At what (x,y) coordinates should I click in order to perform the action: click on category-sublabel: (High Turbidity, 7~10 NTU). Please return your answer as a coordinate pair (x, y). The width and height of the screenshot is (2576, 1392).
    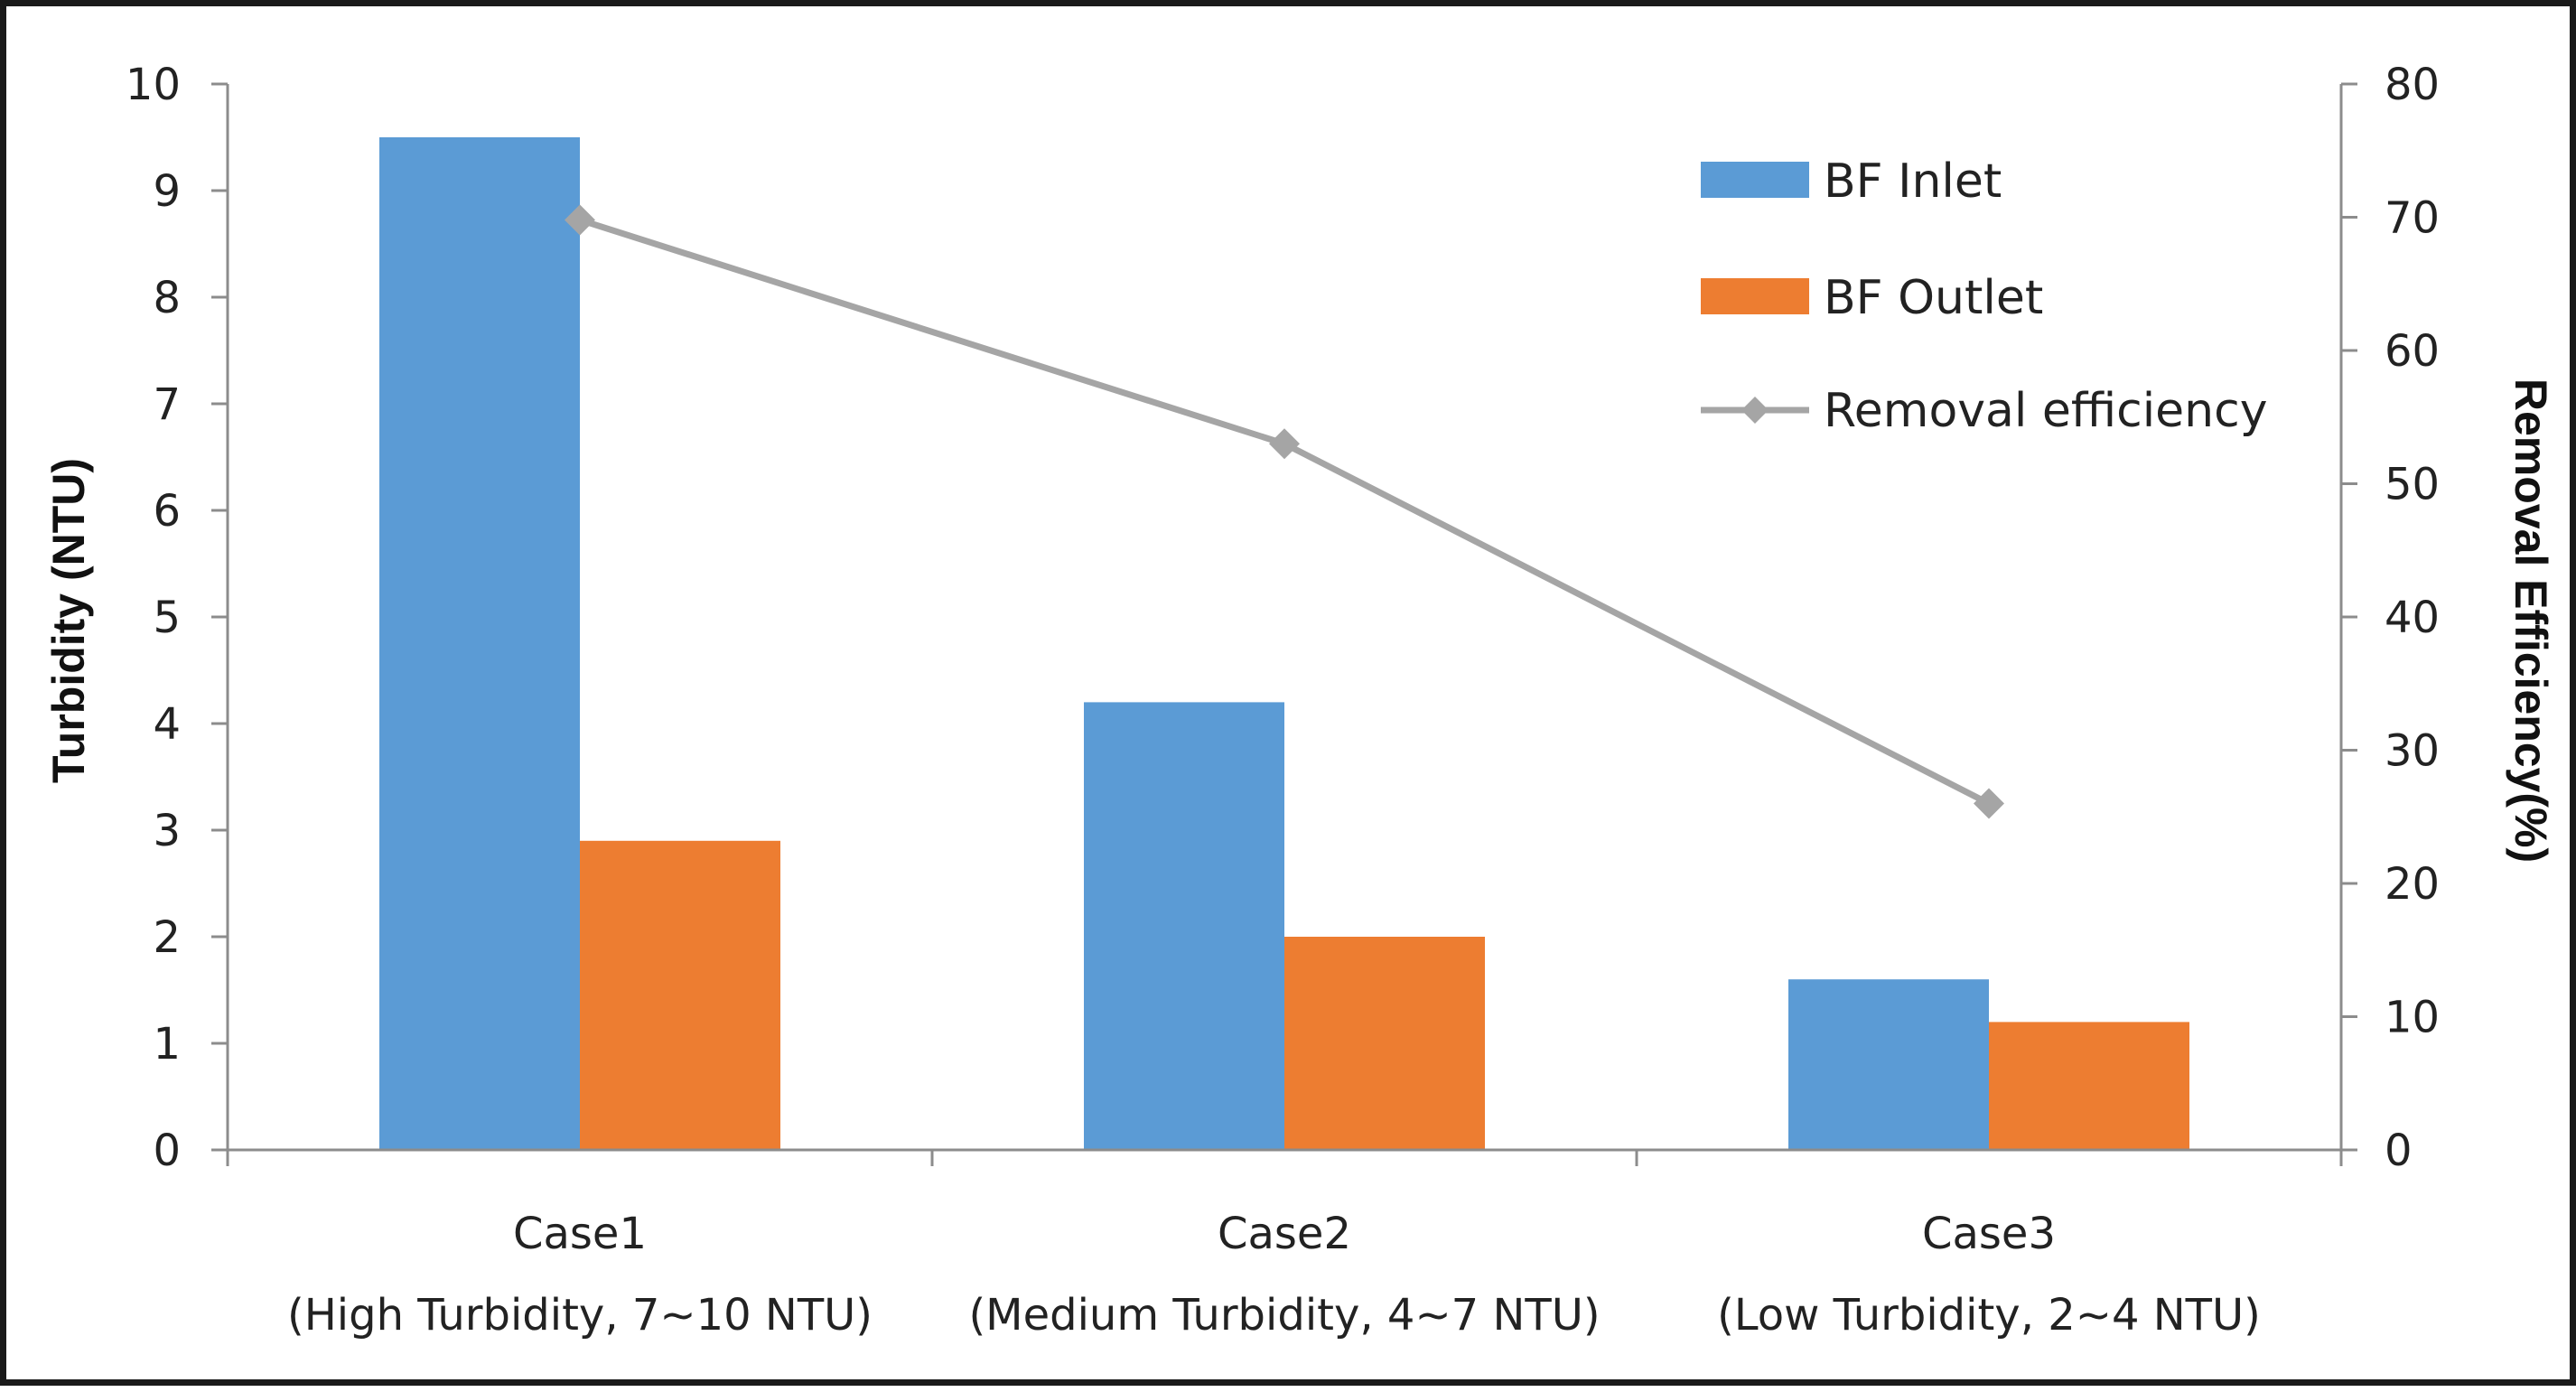
    Looking at the image, I should click on (580, 1315).